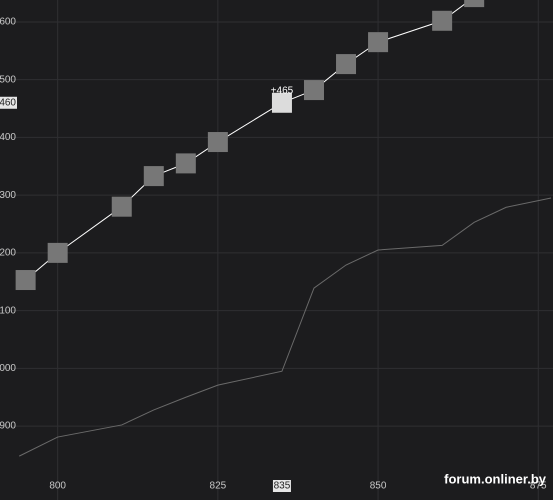 The height and width of the screenshot is (500, 553). I want to click on crosshair-y-label-bg, so click(8, 102).